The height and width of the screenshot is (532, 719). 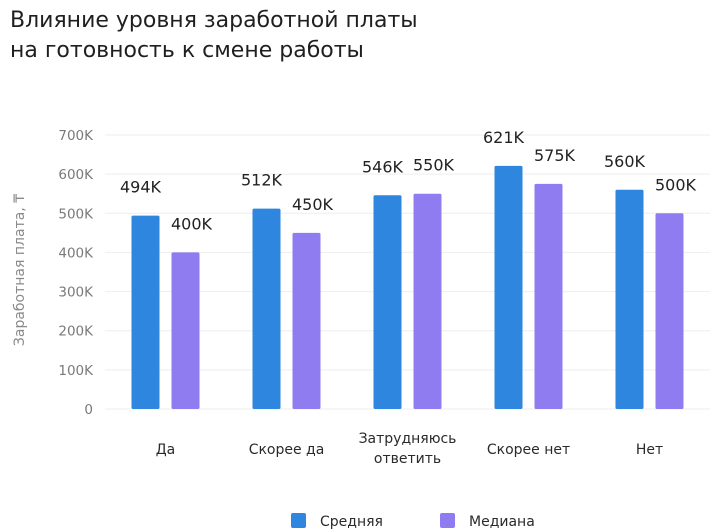 I want to click on data-label: 560K, so click(x=625, y=161).